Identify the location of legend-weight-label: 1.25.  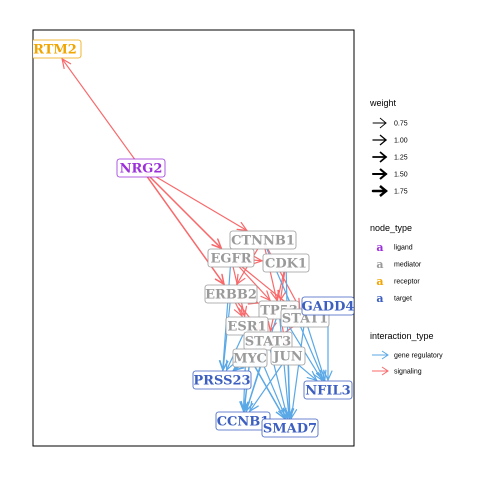
(401, 158).